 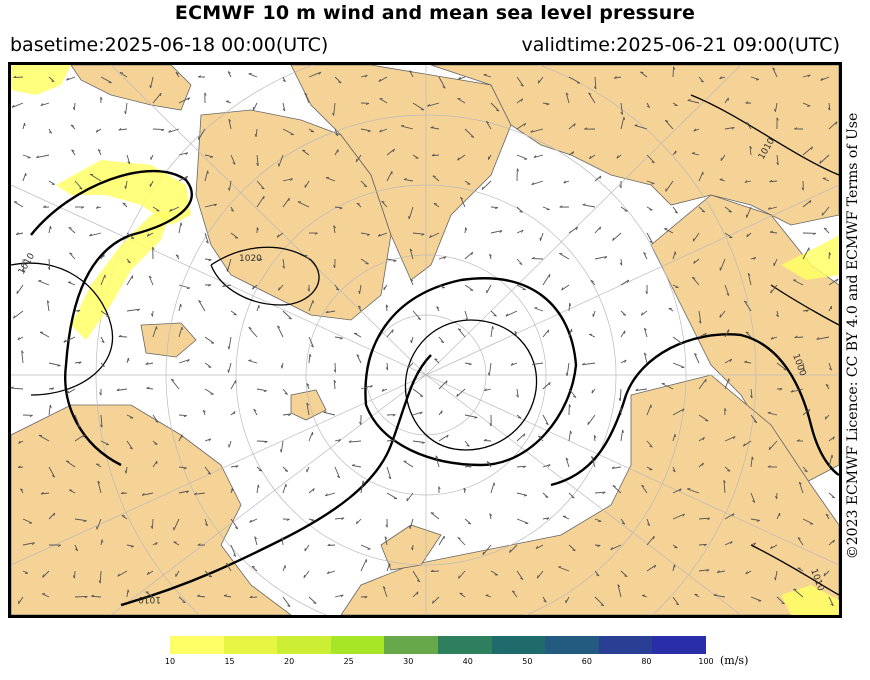 I want to click on meridian-line, so click(x=632, y=280).